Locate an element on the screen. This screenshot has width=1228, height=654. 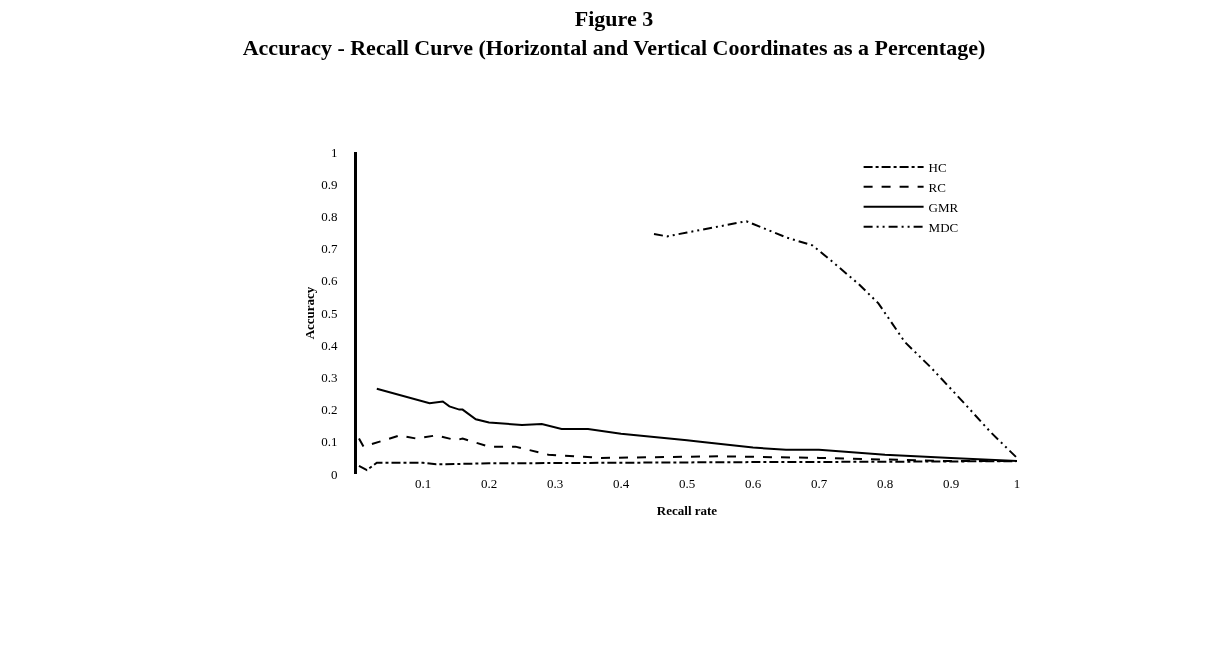
y-tick-label: 0.4 is located at coordinates (329, 345).